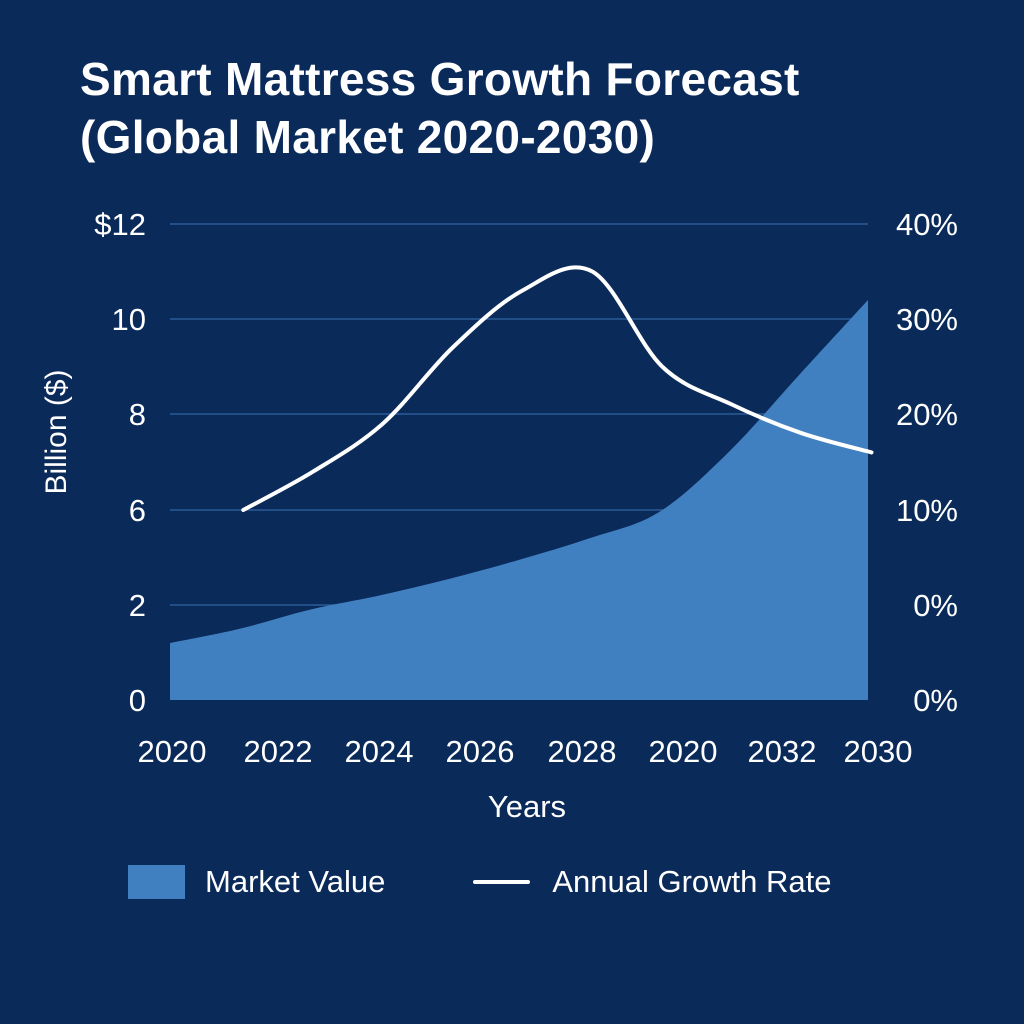 Image resolution: width=1024 pixels, height=1024 pixels. I want to click on right-tick-label: 40%, so click(927, 224).